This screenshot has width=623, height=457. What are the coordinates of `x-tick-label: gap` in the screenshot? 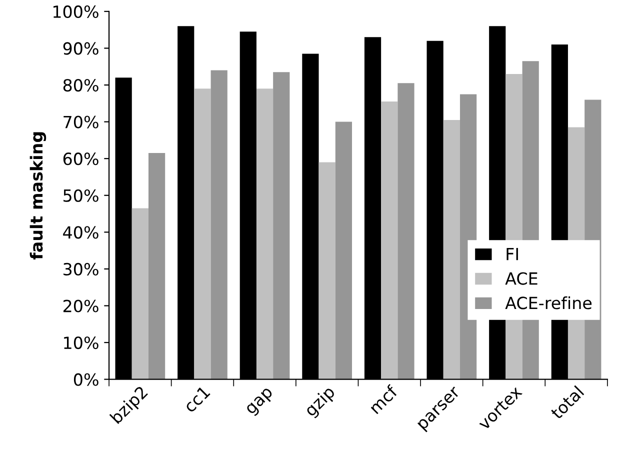 It's located at (261, 402).